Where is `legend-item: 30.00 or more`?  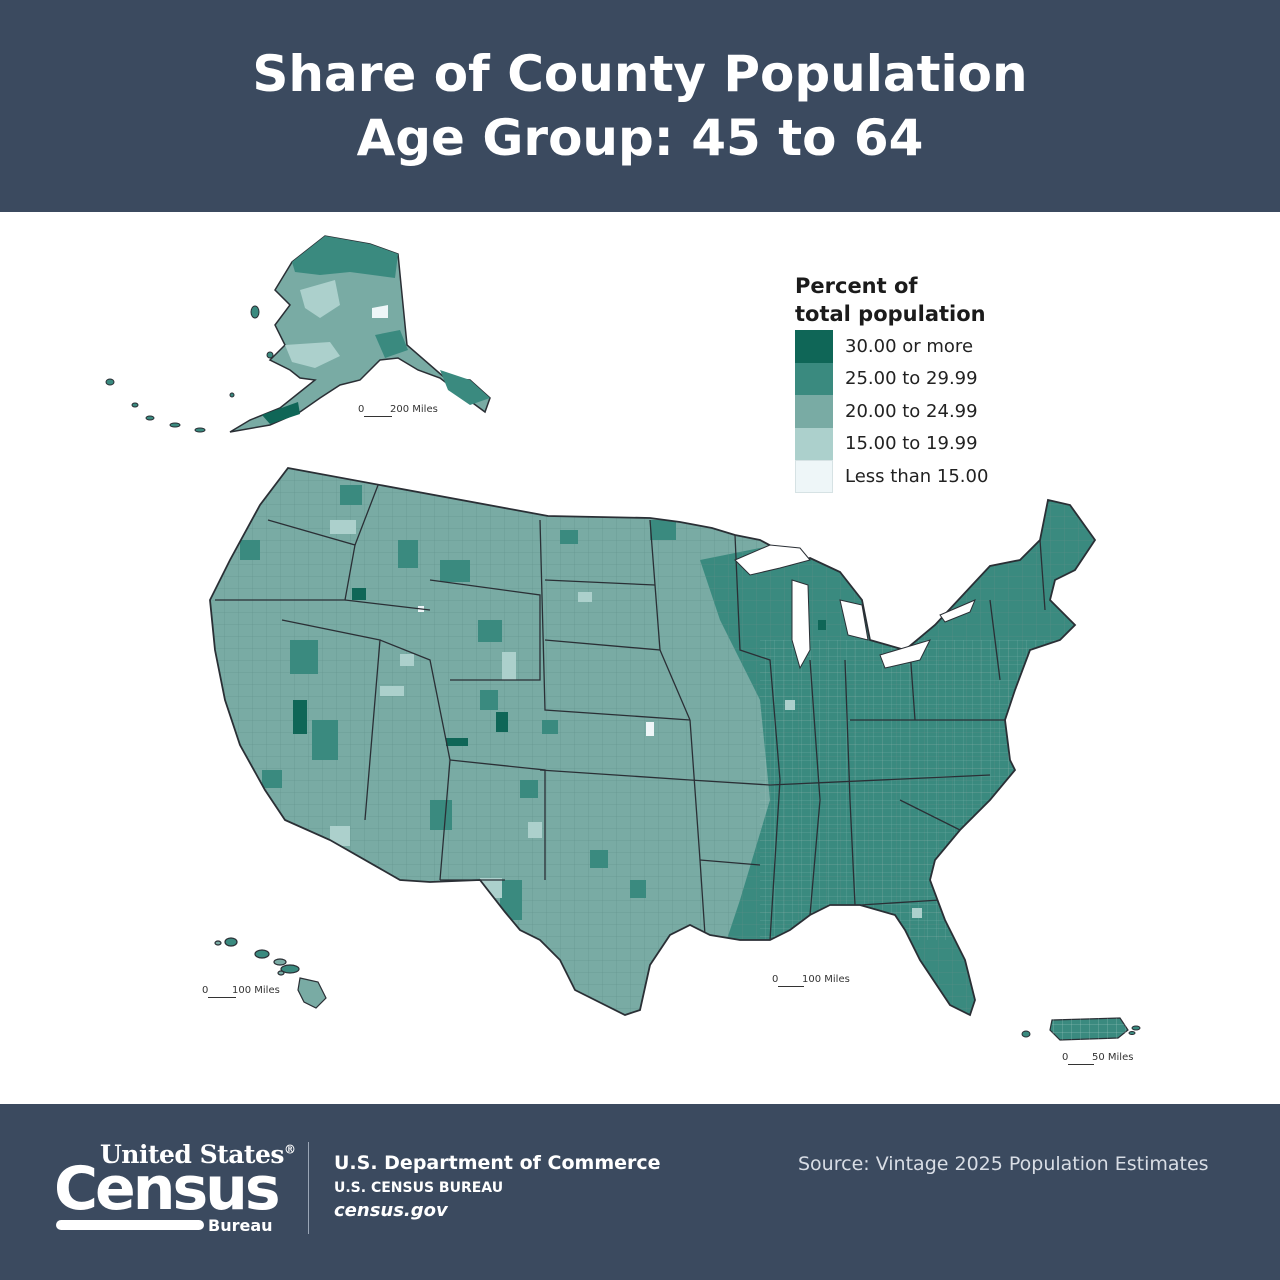
legend-item: 30.00 or more is located at coordinates (891, 346).